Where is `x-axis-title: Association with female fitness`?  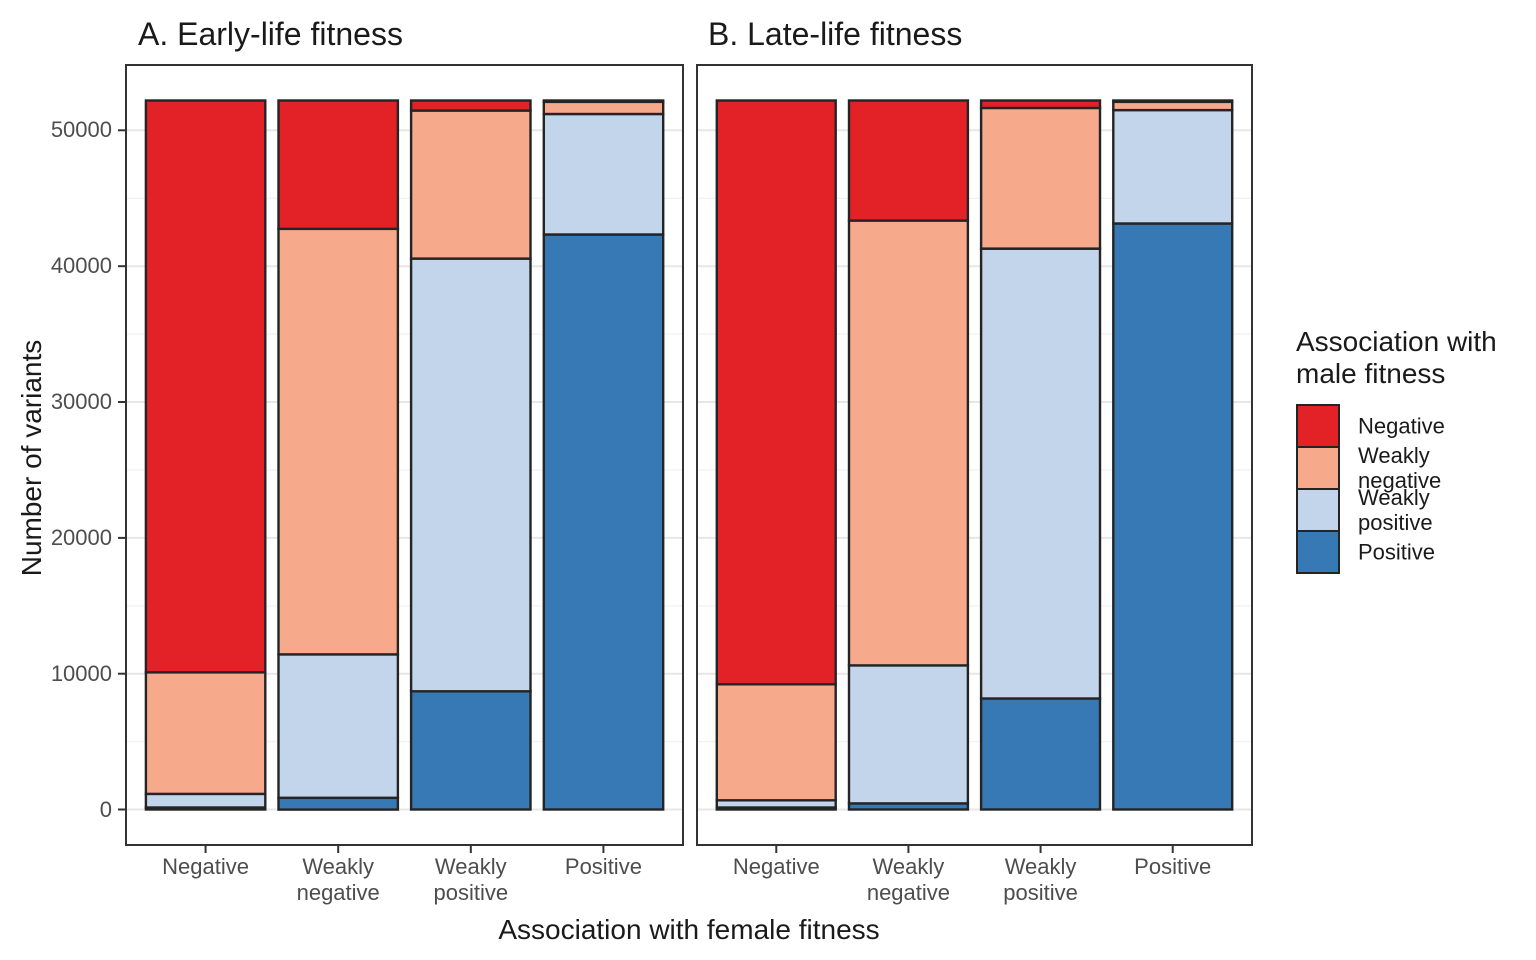
x-axis-title: Association with female fitness is located at coordinates (689, 929).